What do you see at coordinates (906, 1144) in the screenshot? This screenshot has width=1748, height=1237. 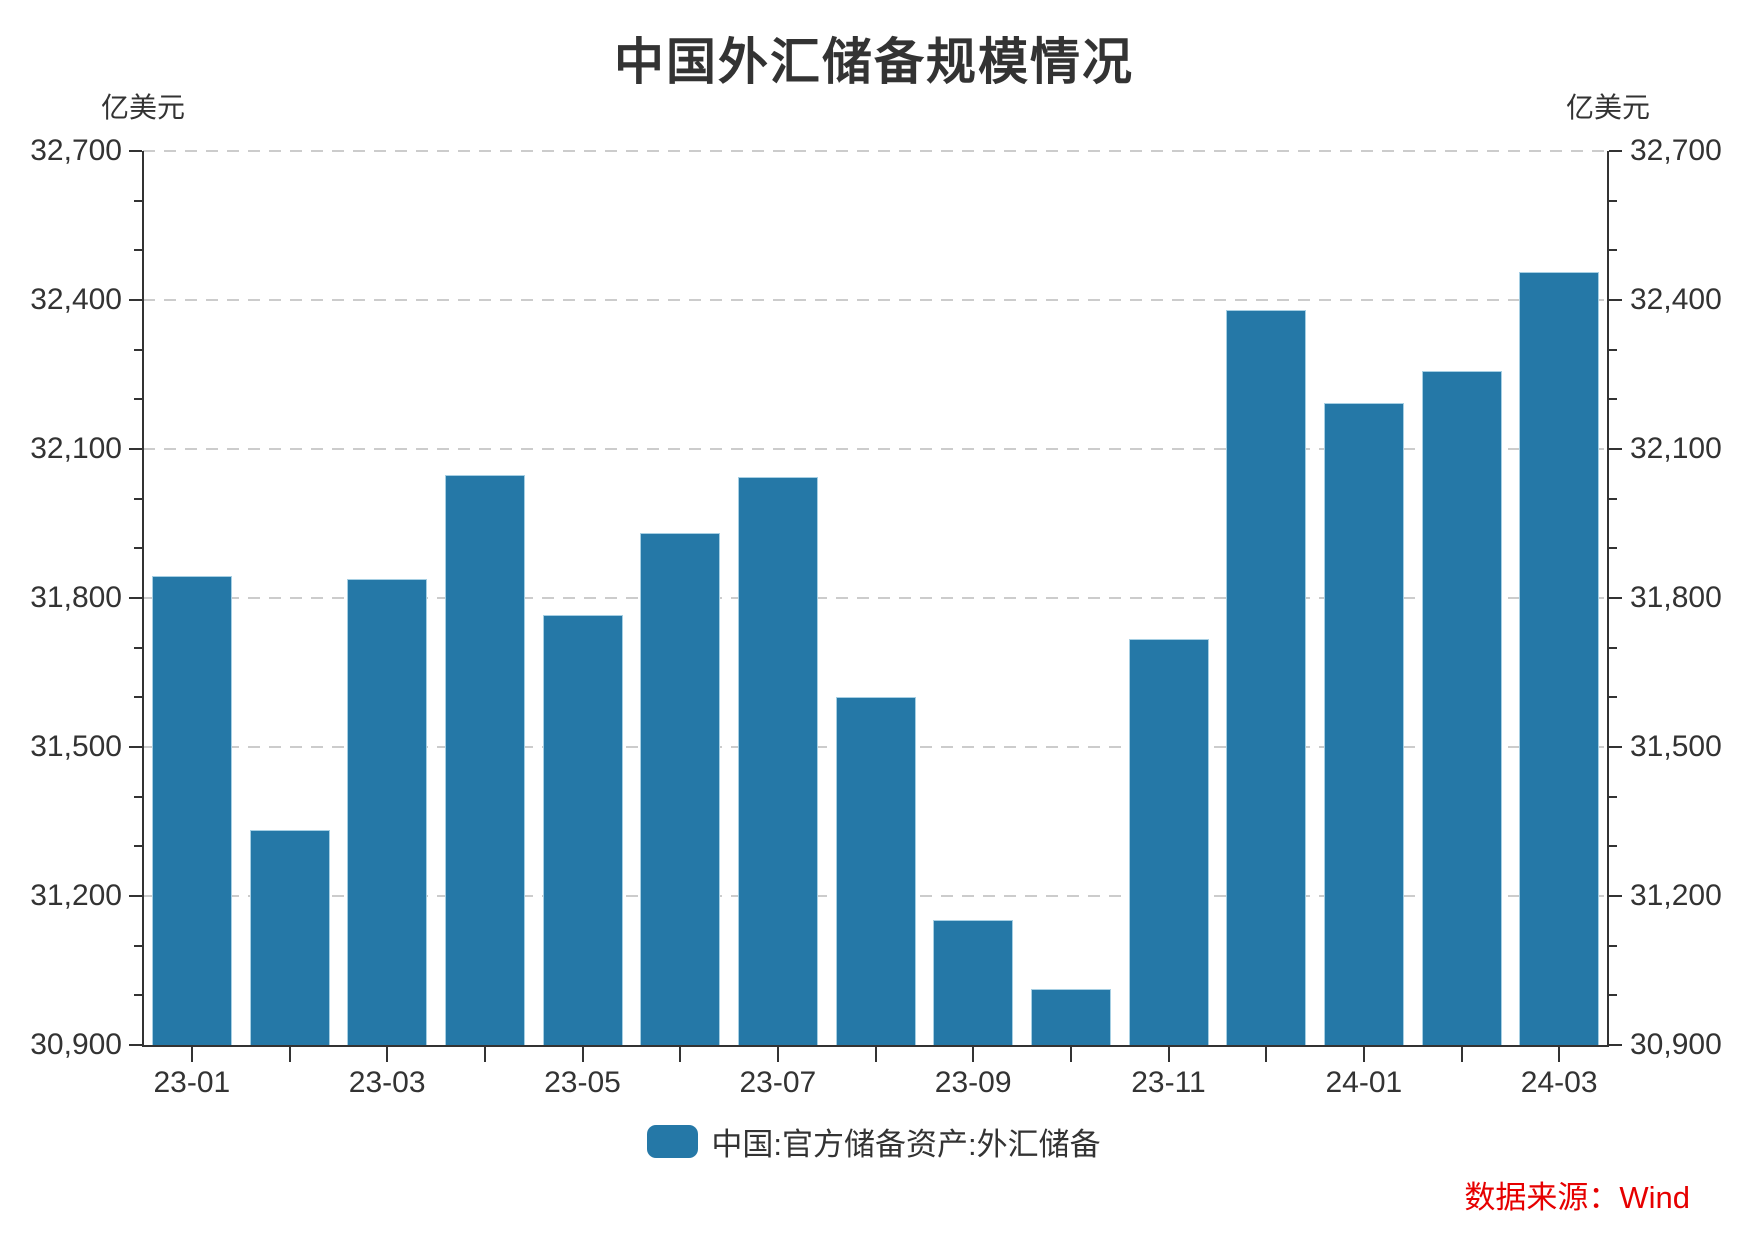 I see `legend-label: 中国:官方储备资产:外汇储备` at bounding box center [906, 1144].